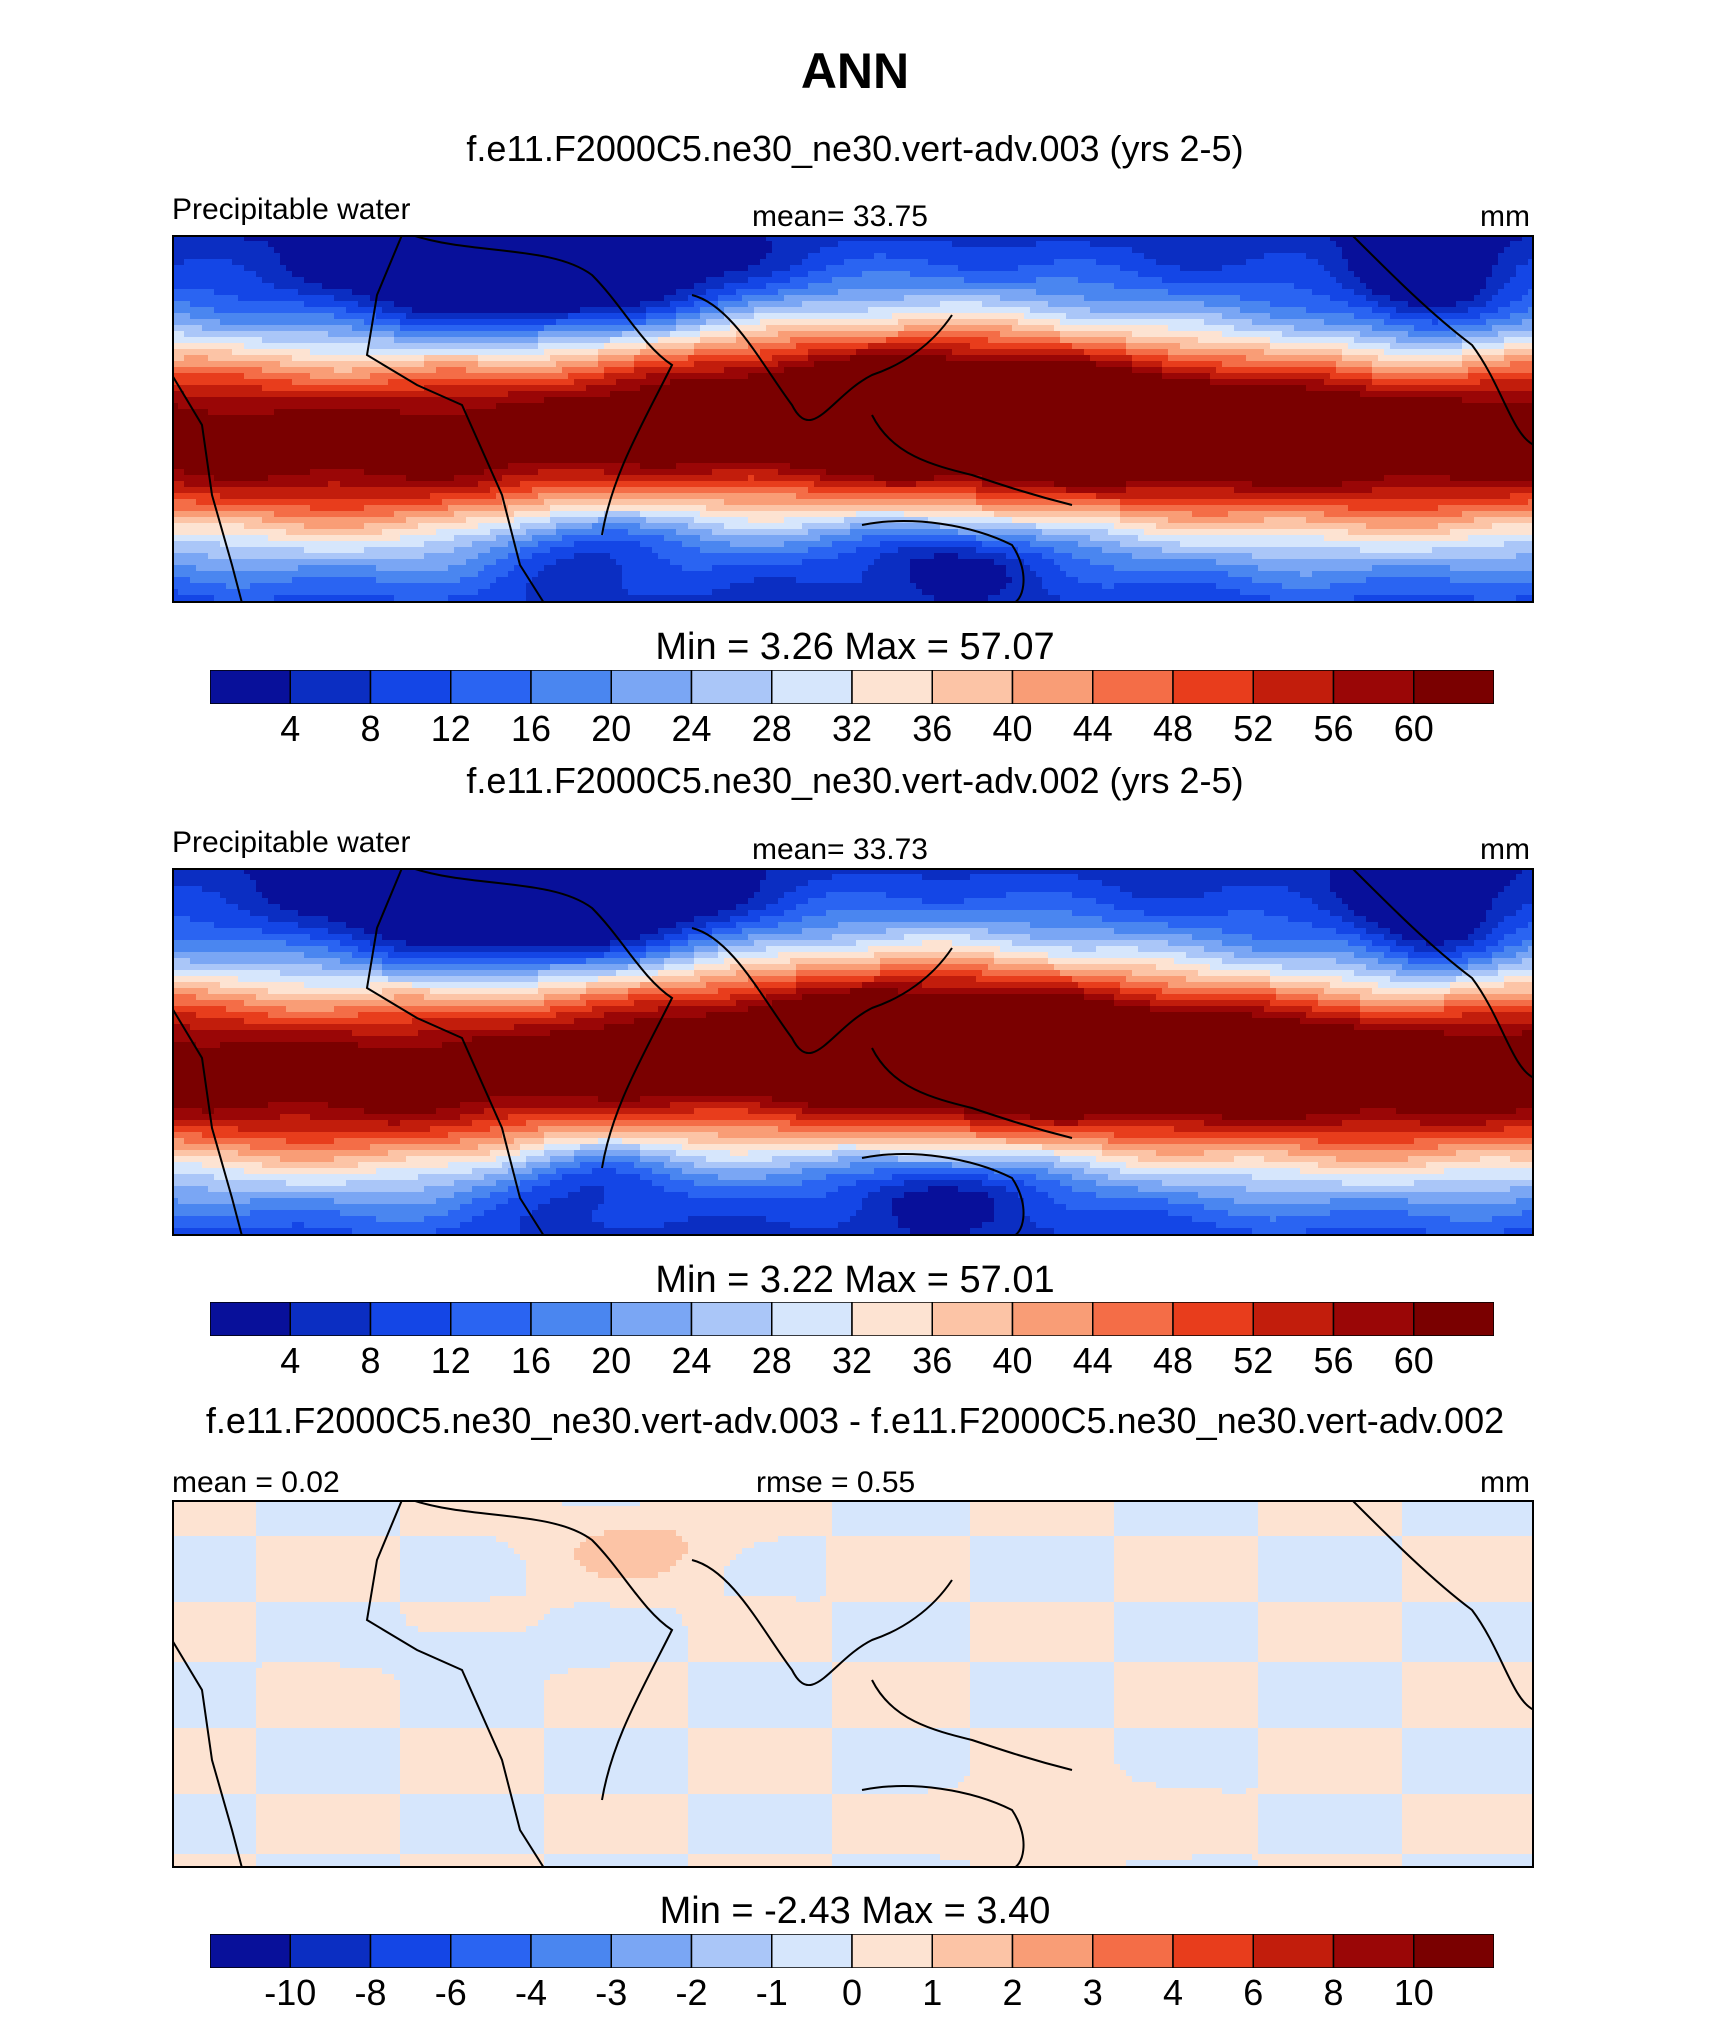 The width and height of the screenshot is (1710, 2033). What do you see at coordinates (1505, 850) in the screenshot?
I see `panel-2-units-label: mm` at bounding box center [1505, 850].